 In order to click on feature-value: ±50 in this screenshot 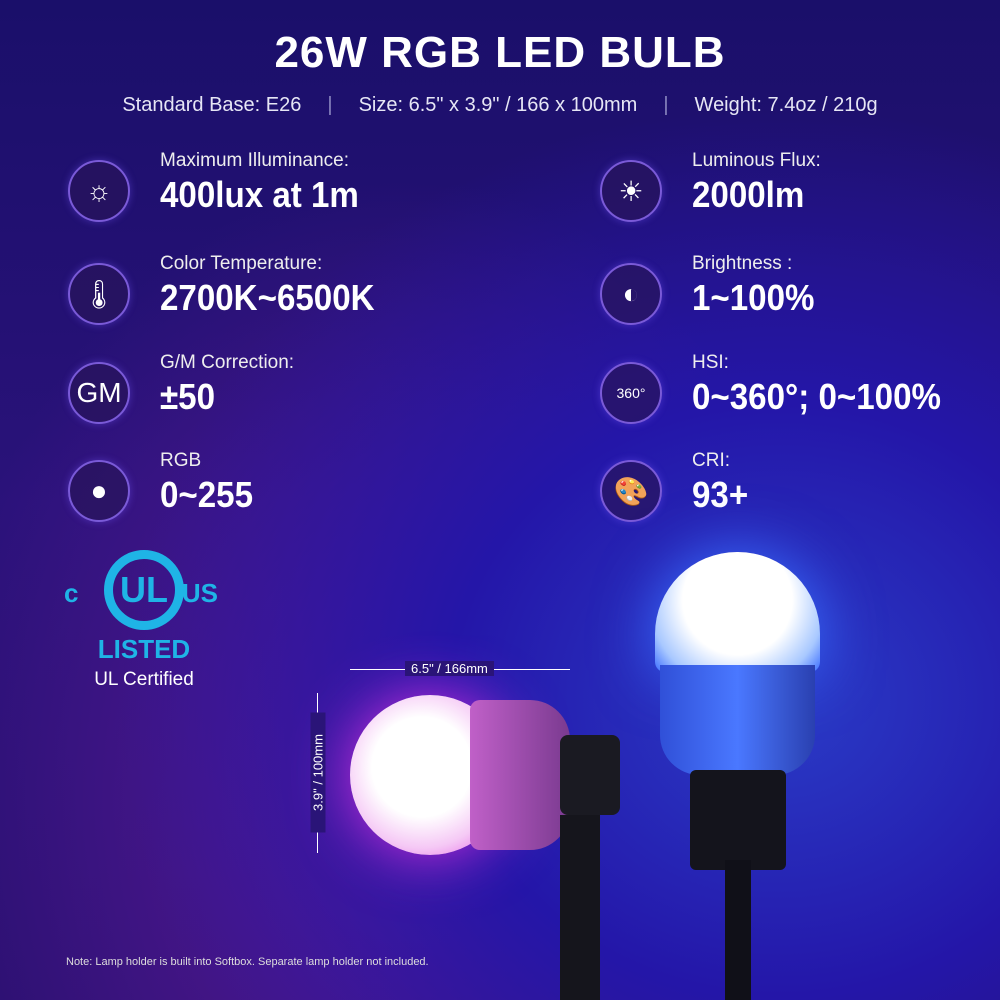, I will do `click(188, 396)`.